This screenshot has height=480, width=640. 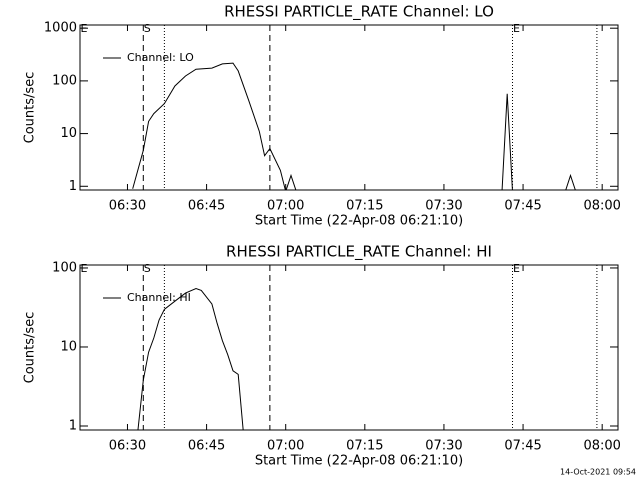 What do you see at coordinates (159, 297) in the screenshot?
I see `legend-label: Channel: HI` at bounding box center [159, 297].